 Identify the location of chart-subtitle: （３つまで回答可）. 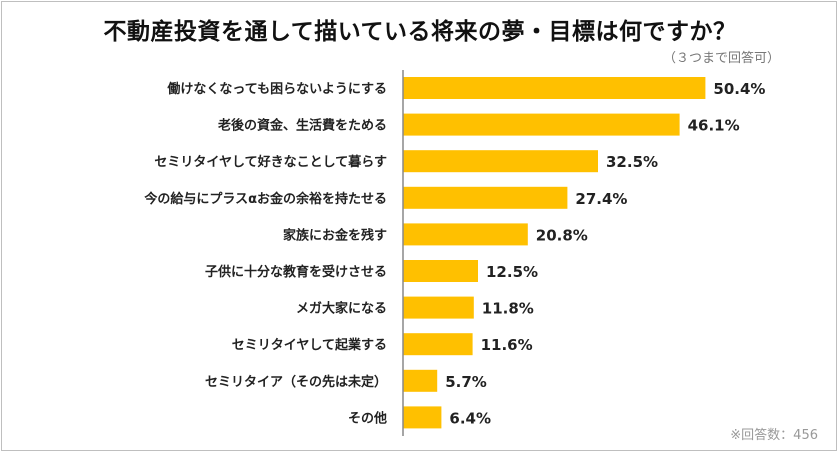
(721, 58).